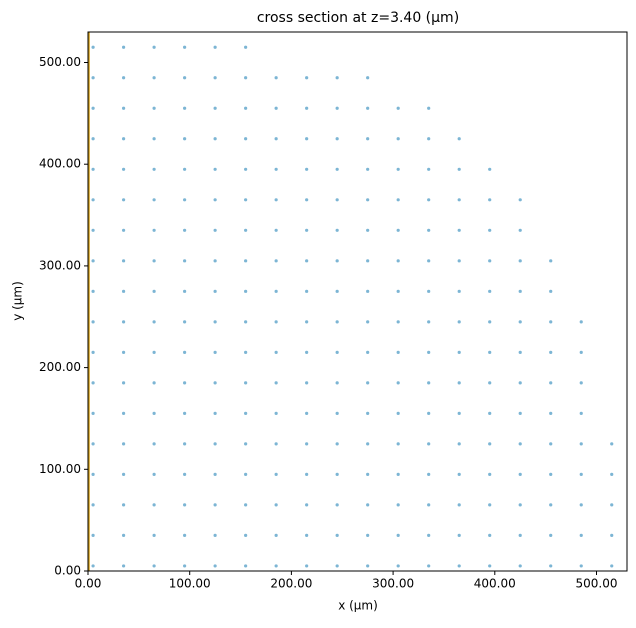  Describe the element at coordinates (60, 164) in the screenshot. I see `y-tick-label: 400.00` at that location.